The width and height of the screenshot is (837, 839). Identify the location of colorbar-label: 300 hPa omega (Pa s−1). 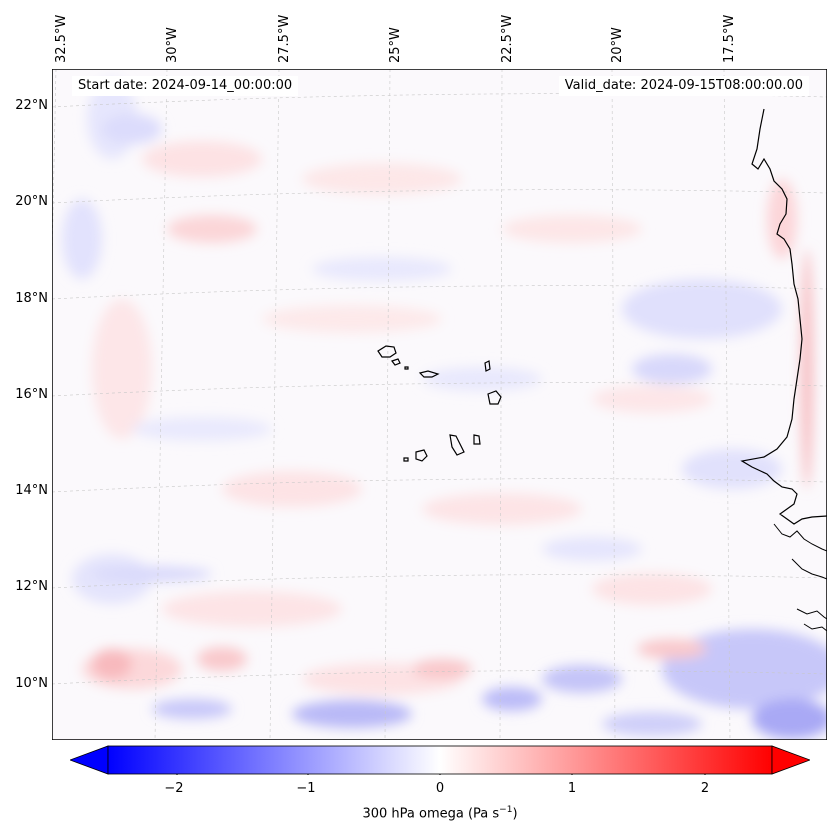
(418, 813).